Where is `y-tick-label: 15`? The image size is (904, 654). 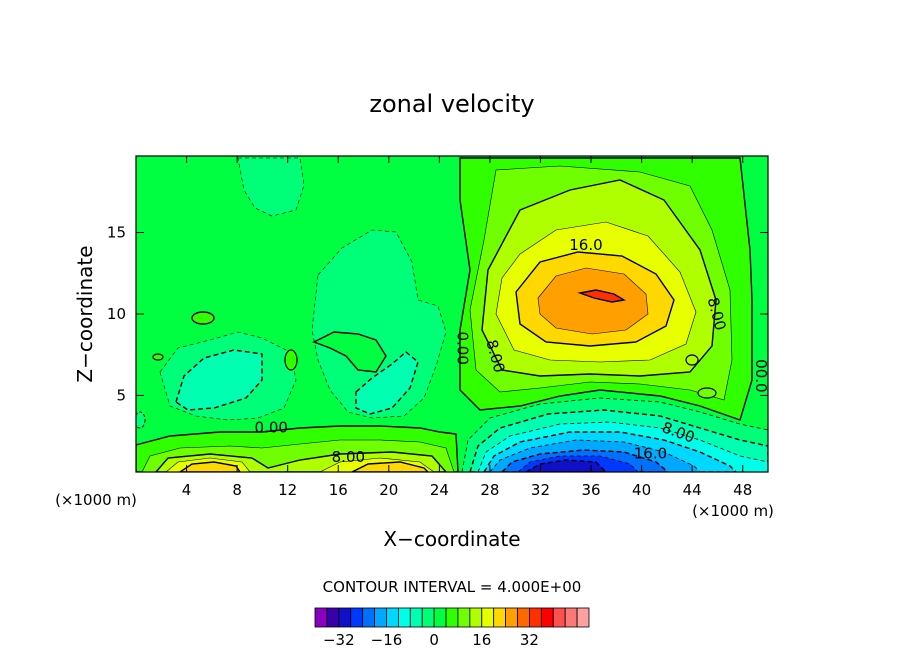 y-tick-label: 15 is located at coordinates (116, 233).